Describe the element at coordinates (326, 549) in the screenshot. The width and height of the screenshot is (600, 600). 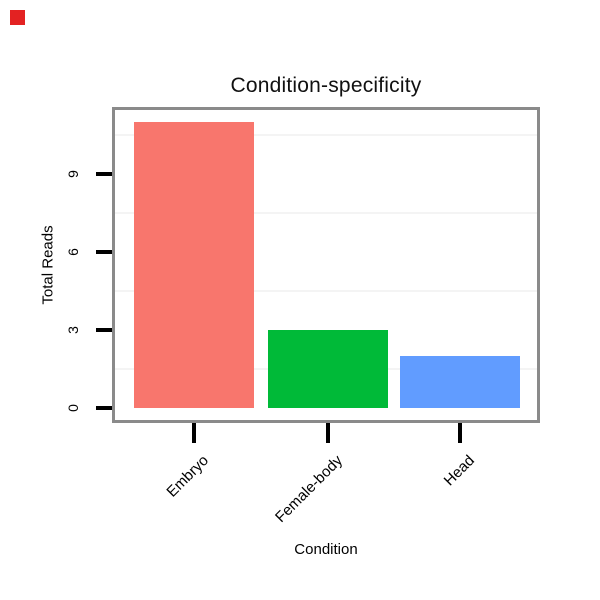
I see `x-axis-title: Condition` at that location.